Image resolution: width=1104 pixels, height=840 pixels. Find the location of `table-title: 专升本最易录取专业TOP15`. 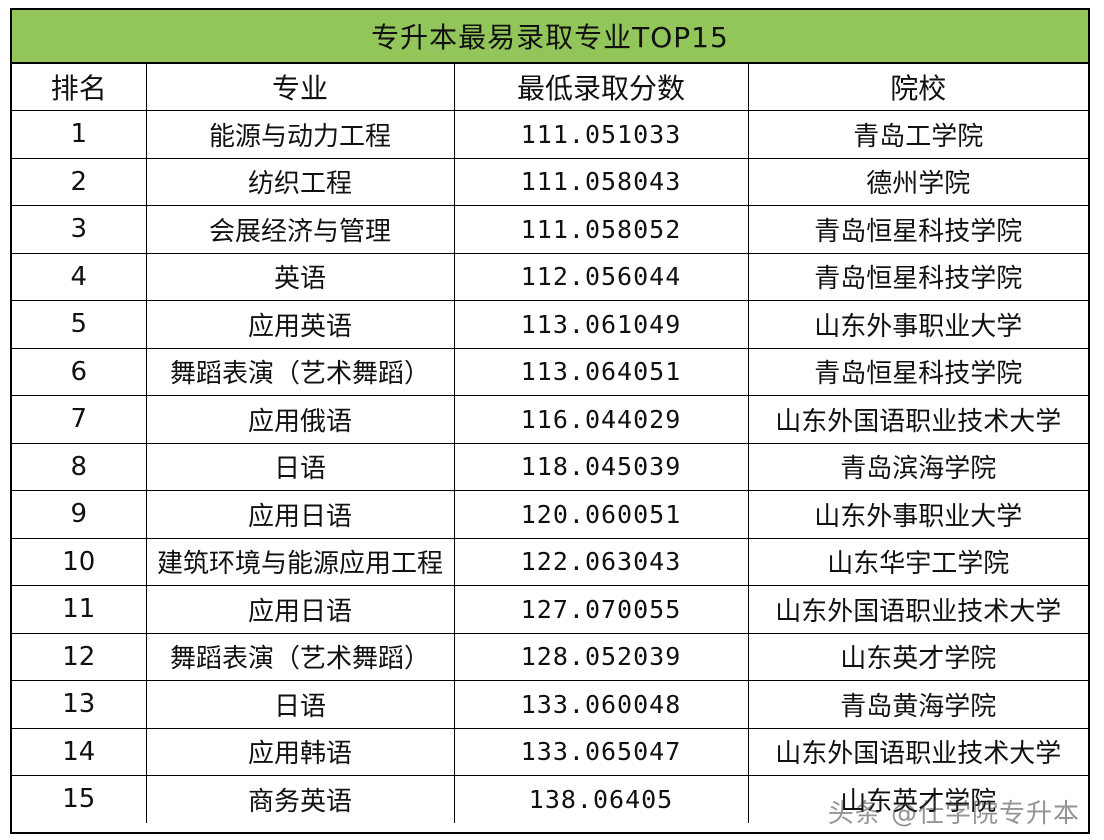

table-title: 专升本最易录取专业TOP15 is located at coordinates (550, 37).